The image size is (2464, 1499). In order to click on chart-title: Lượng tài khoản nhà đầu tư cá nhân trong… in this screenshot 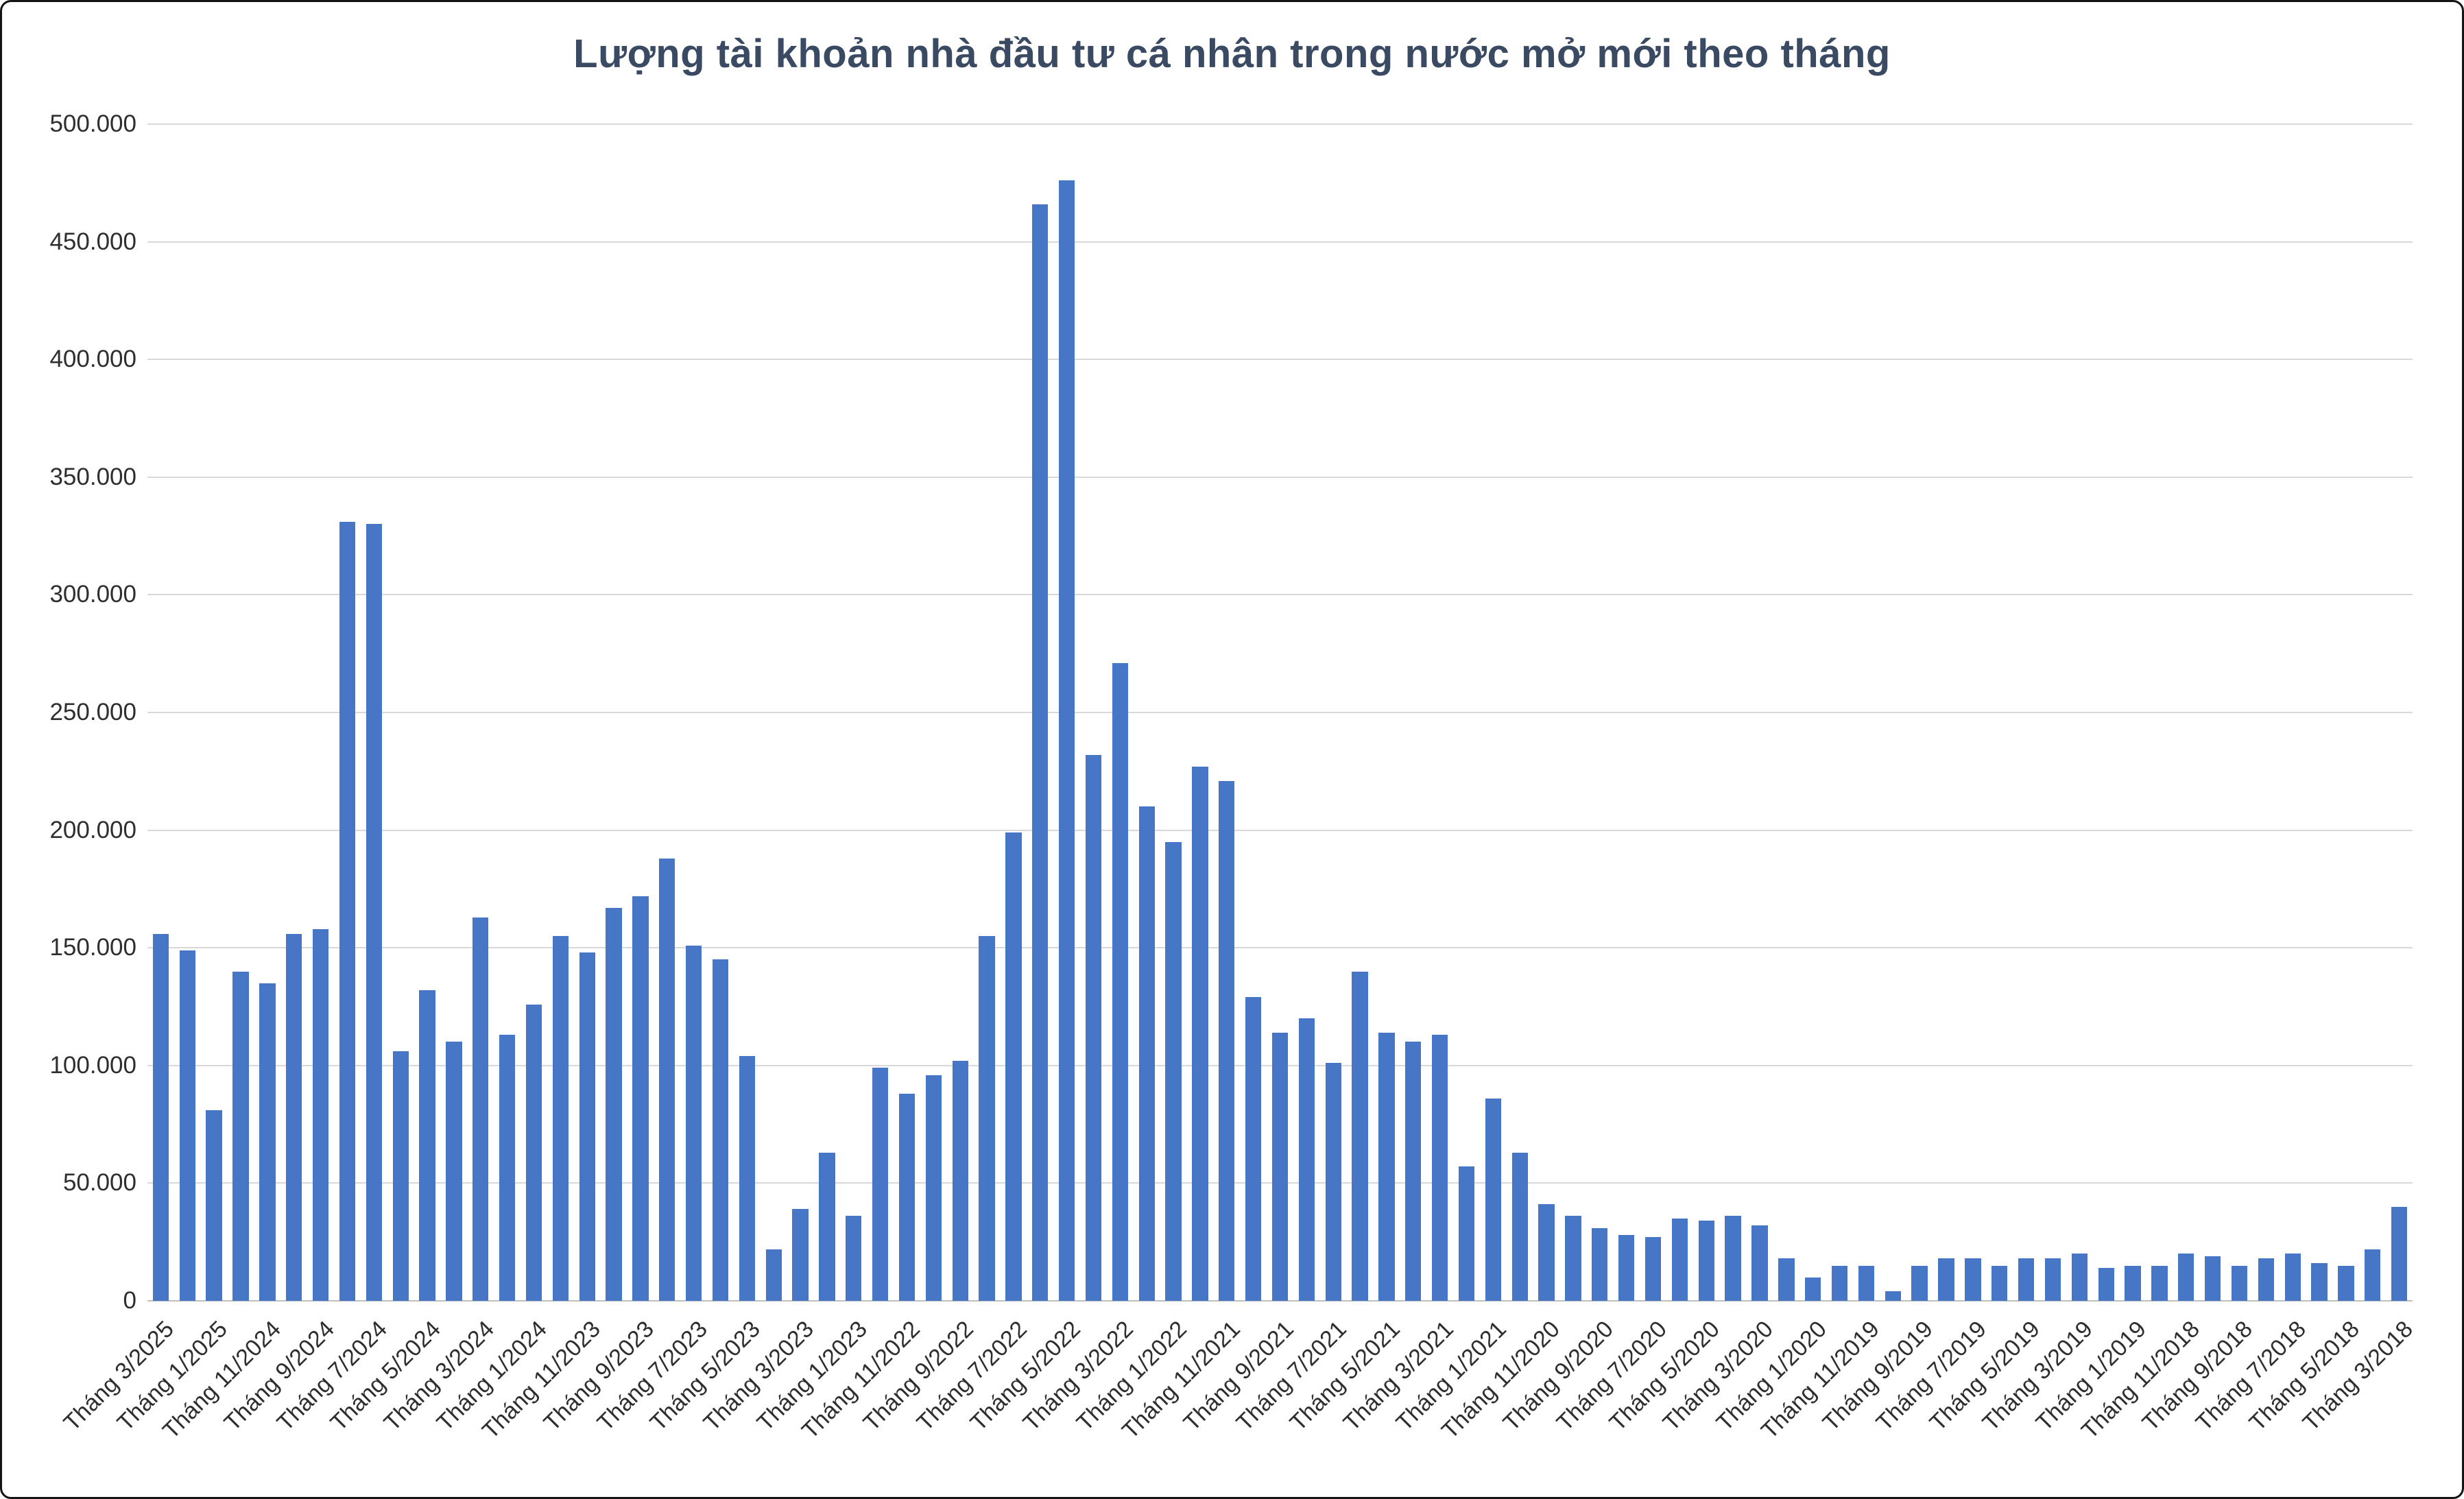, I will do `click(1232, 54)`.